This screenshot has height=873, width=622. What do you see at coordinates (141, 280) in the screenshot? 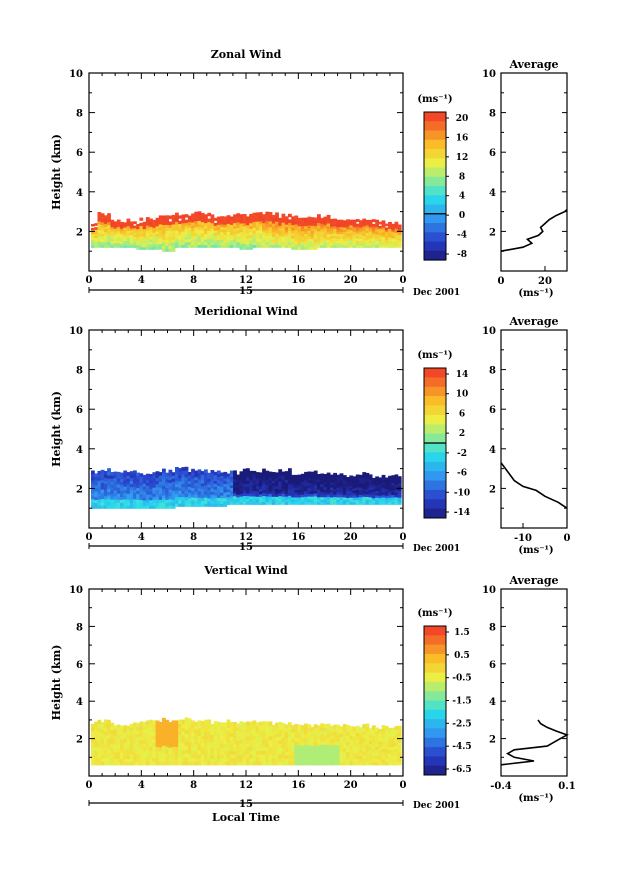
I see `x-tick-label: 4` at bounding box center [141, 280].